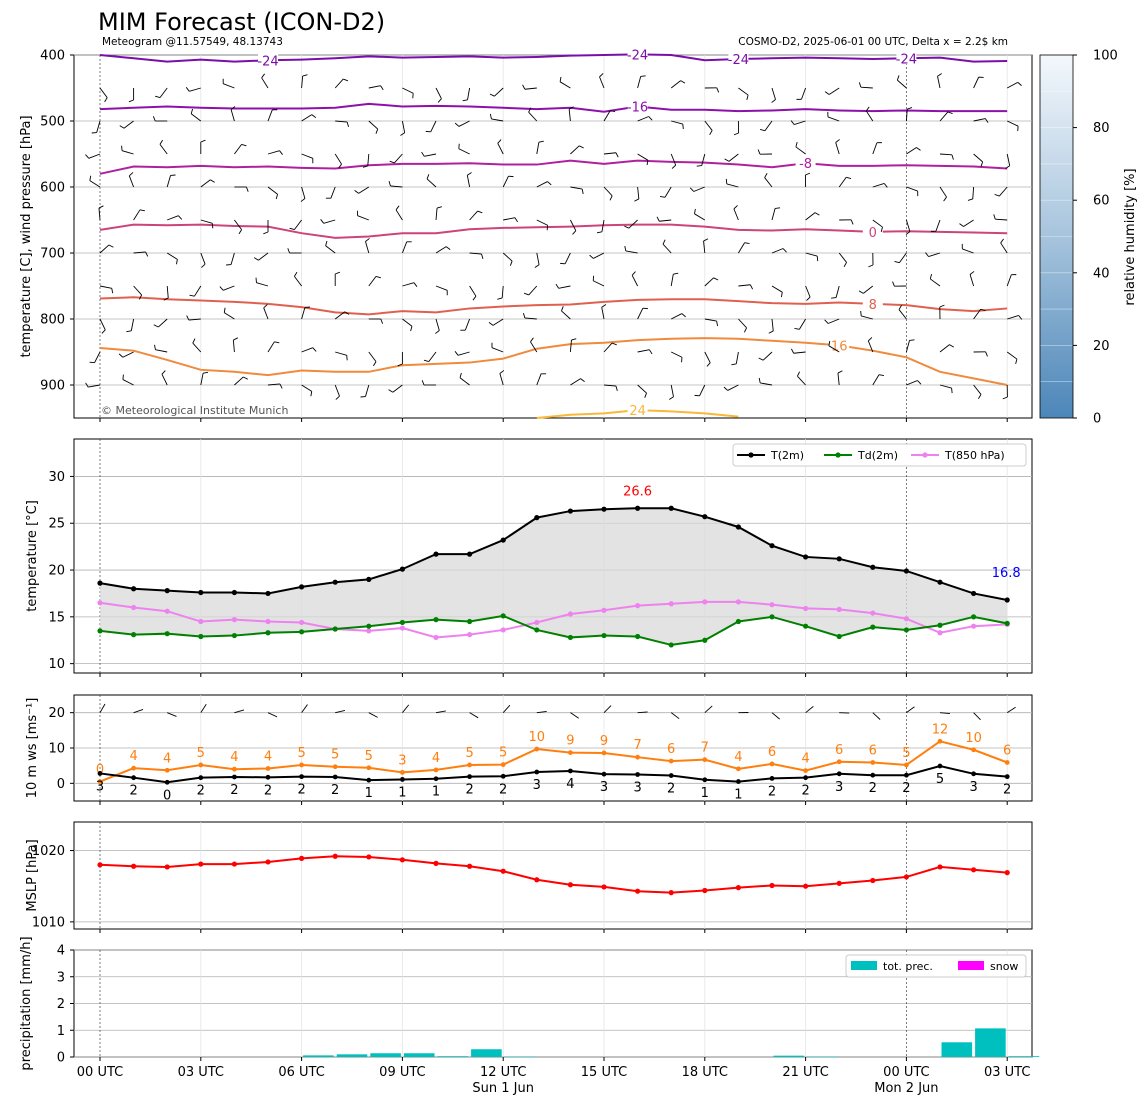 This screenshot has height=1105, width=1148. I want to click on temperature-legend-box, so click(879, 455).